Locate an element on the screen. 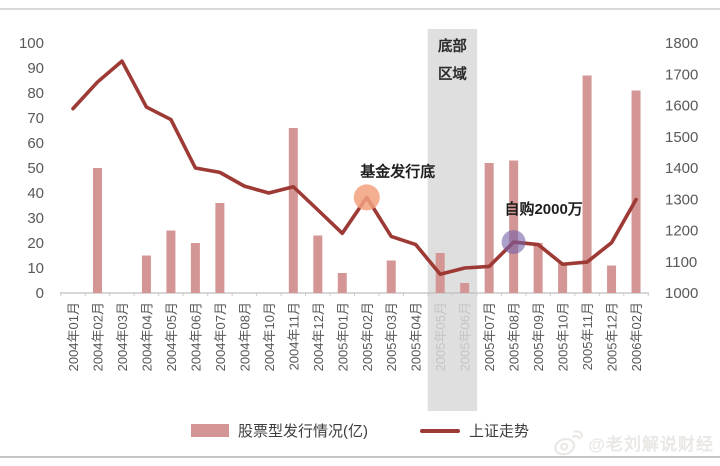  highlight-band is located at coordinates (452, 220).